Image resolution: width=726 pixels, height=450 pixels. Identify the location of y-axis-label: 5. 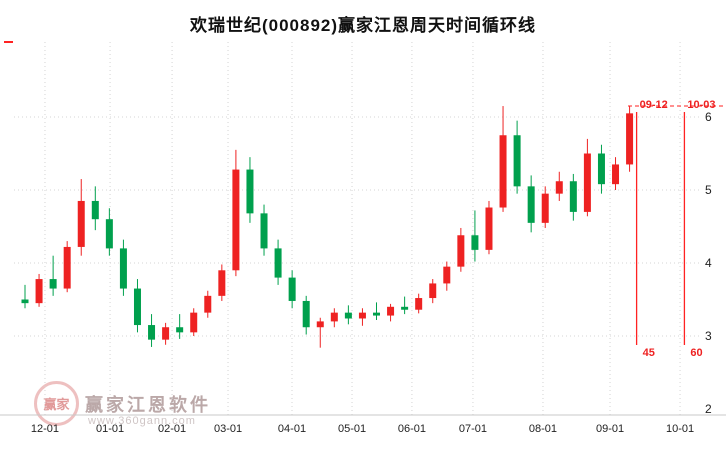
(708, 190).